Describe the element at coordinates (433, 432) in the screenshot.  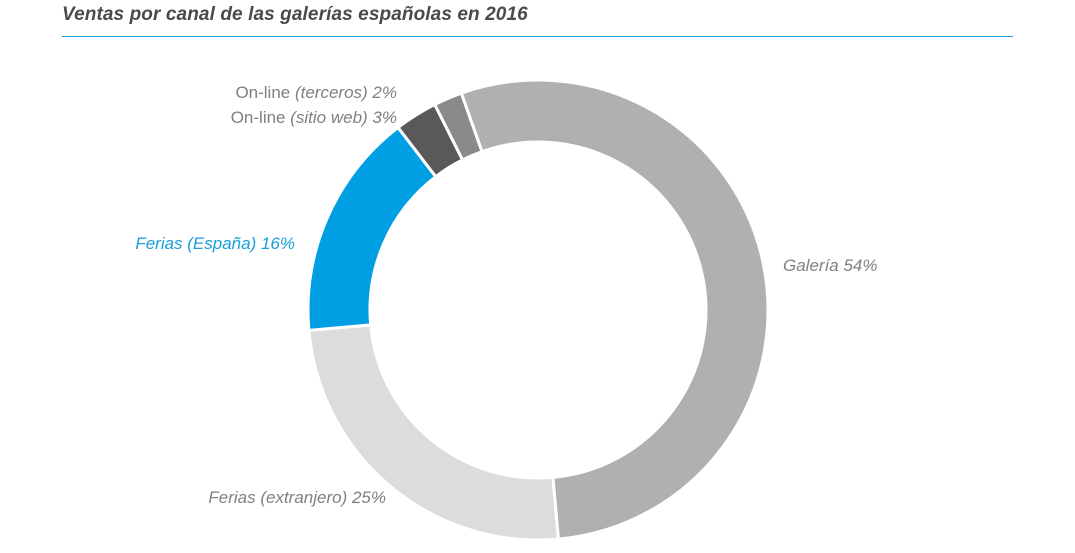
I see `slice-ferias-extranjero` at that location.